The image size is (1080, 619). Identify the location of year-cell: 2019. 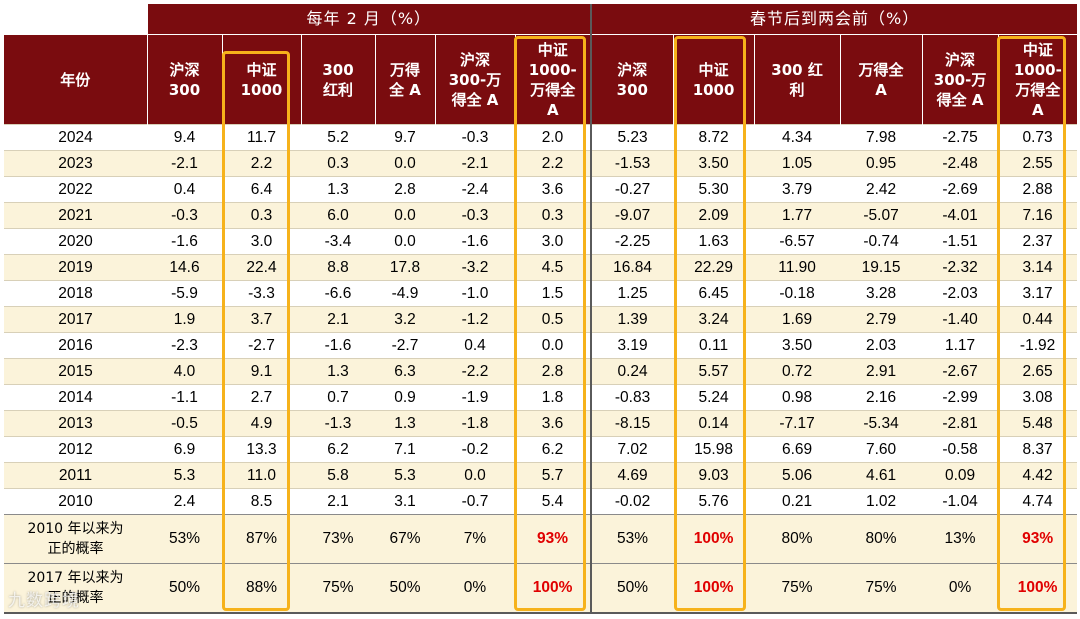
(75, 267).